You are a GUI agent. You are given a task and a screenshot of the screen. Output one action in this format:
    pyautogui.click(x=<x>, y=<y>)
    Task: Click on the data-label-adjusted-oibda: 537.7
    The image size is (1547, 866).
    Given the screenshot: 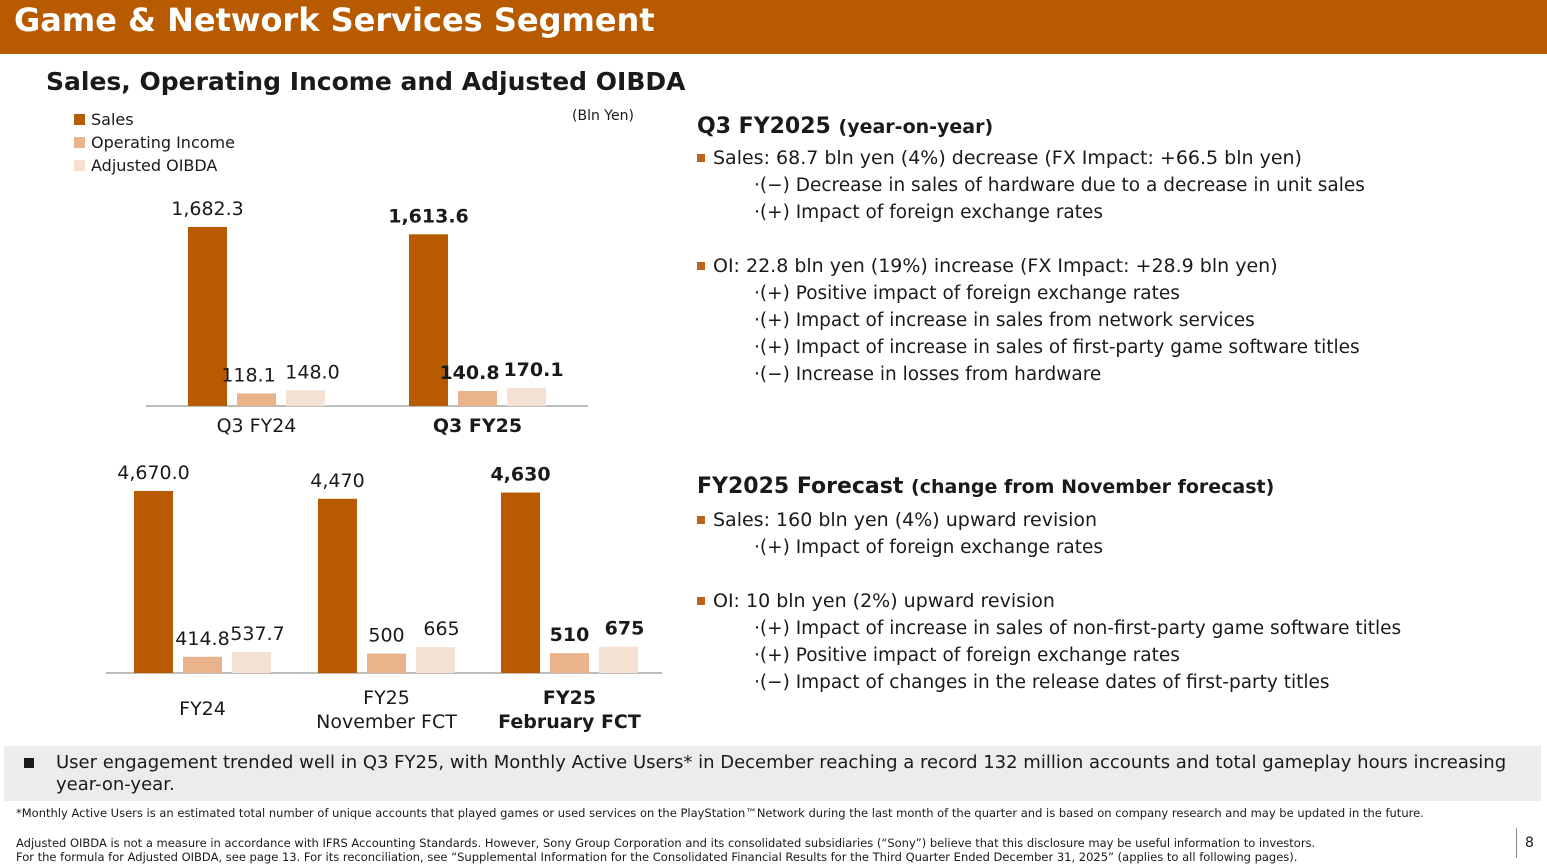 What is the action you would take?
    pyautogui.click(x=257, y=634)
    